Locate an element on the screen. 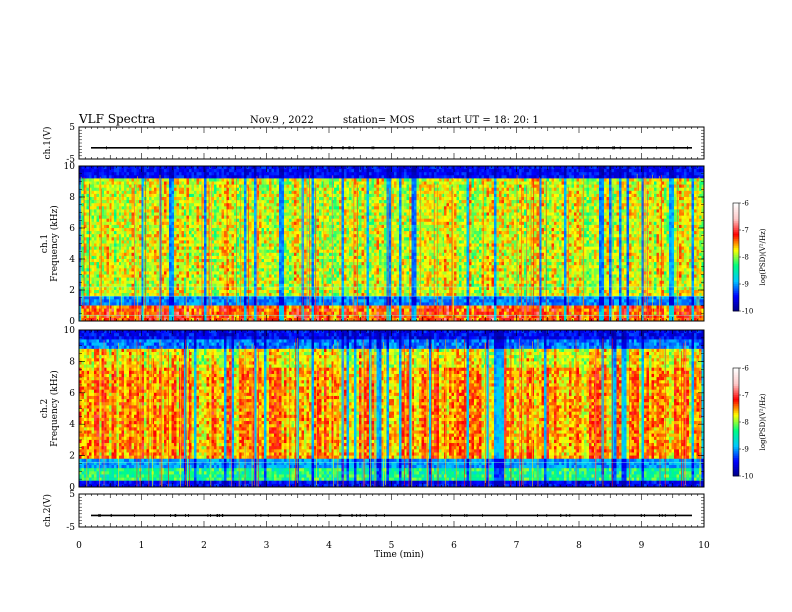 This screenshot has width=792, height=612. x-tick-label: 2 is located at coordinates (204, 546).